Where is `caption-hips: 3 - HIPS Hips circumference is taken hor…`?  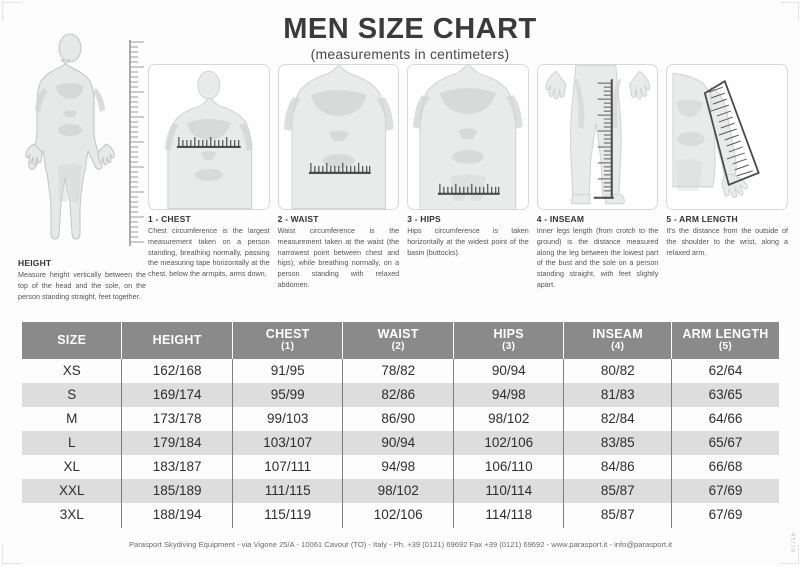
caption-hips: 3 - HIPS Hips circumference is taken hor… is located at coordinates (468, 254).